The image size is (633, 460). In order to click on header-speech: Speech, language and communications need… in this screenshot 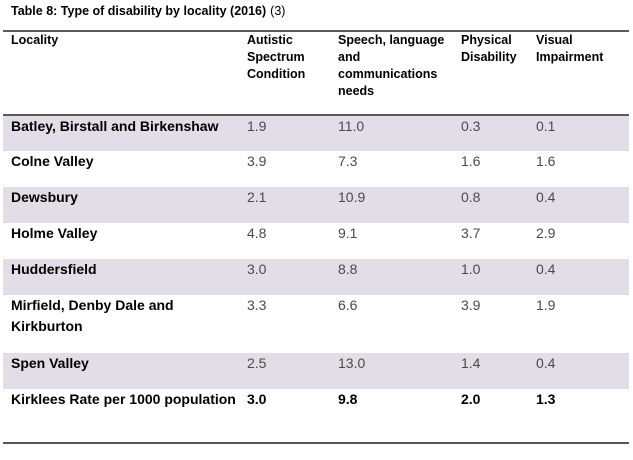, I will do `click(391, 65)`.